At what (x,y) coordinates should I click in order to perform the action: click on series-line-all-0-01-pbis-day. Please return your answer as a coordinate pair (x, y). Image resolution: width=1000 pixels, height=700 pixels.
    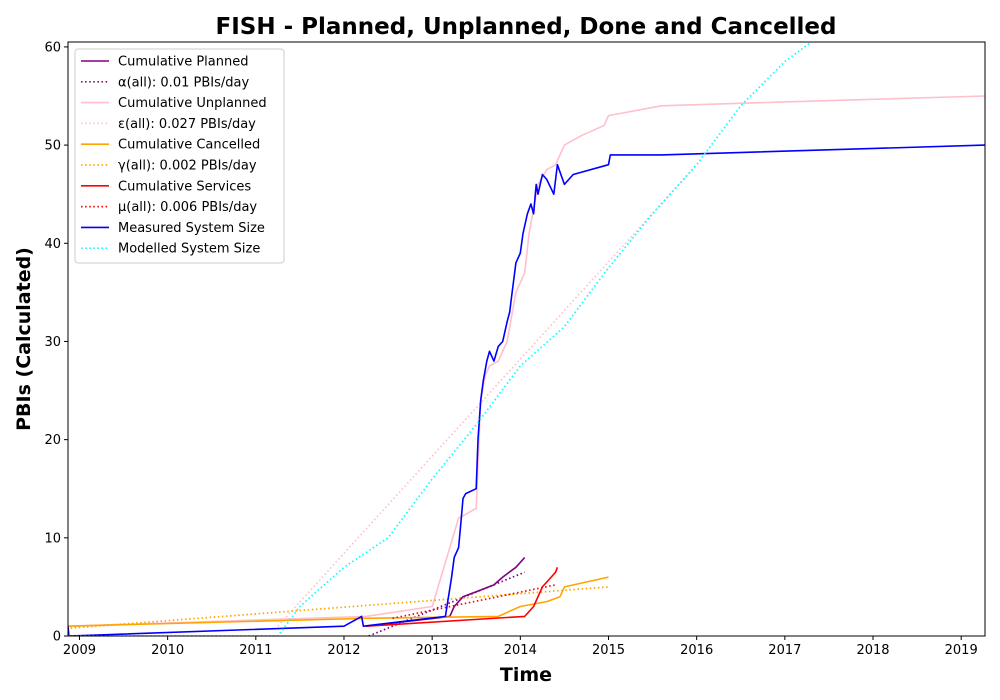
    Looking at the image, I should click on (447, 603).